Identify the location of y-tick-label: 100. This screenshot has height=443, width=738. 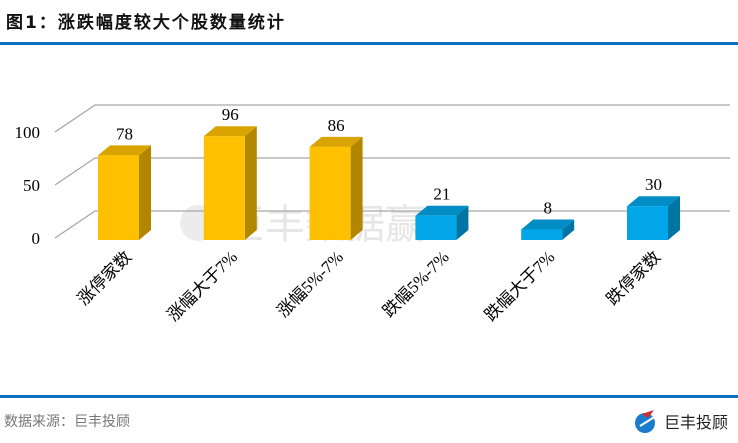
(28, 132).